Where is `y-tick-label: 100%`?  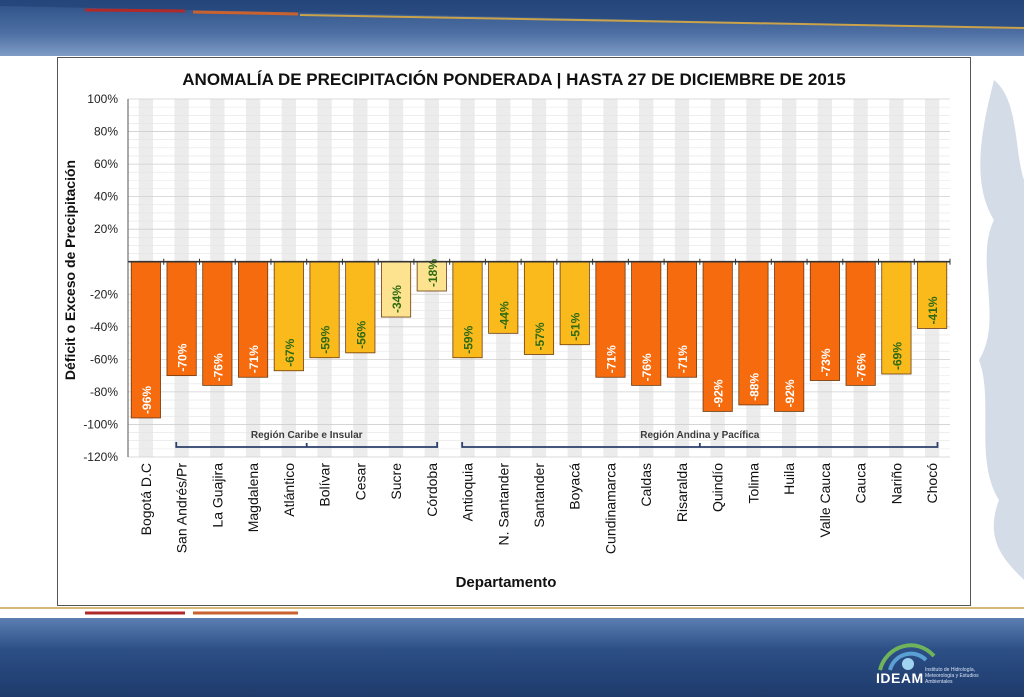
y-tick-label: 100% is located at coordinates (102, 99).